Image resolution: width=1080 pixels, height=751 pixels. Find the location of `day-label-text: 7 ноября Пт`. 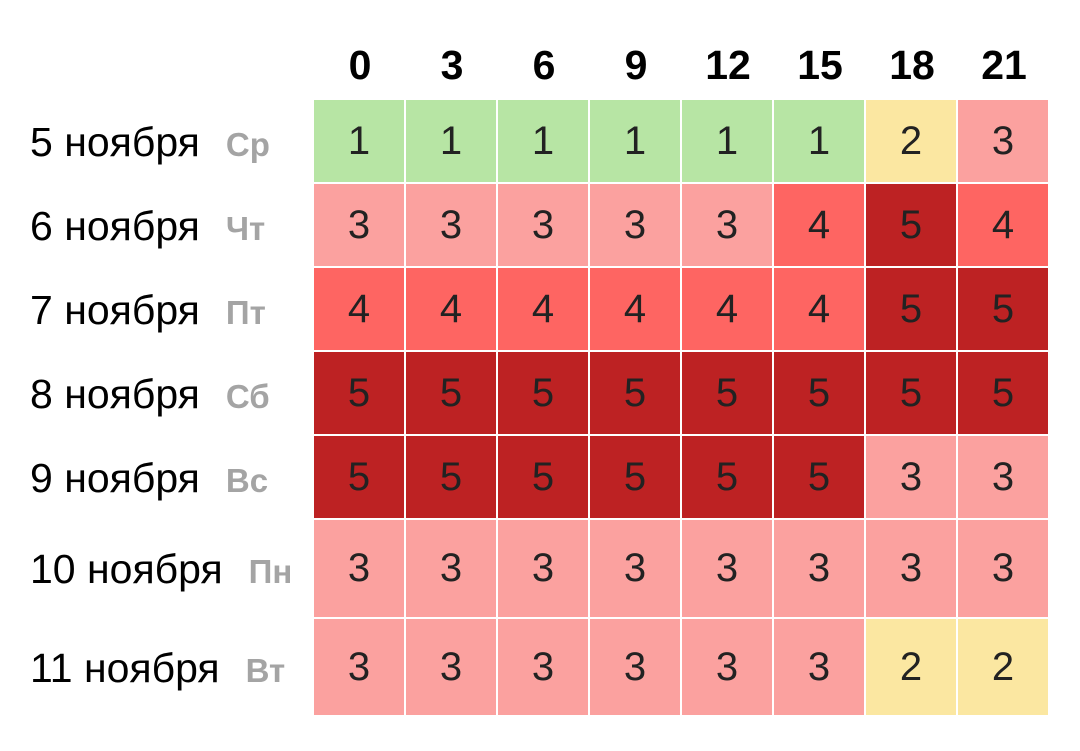

day-label-text: 7 ноября Пт is located at coordinates (148, 310).